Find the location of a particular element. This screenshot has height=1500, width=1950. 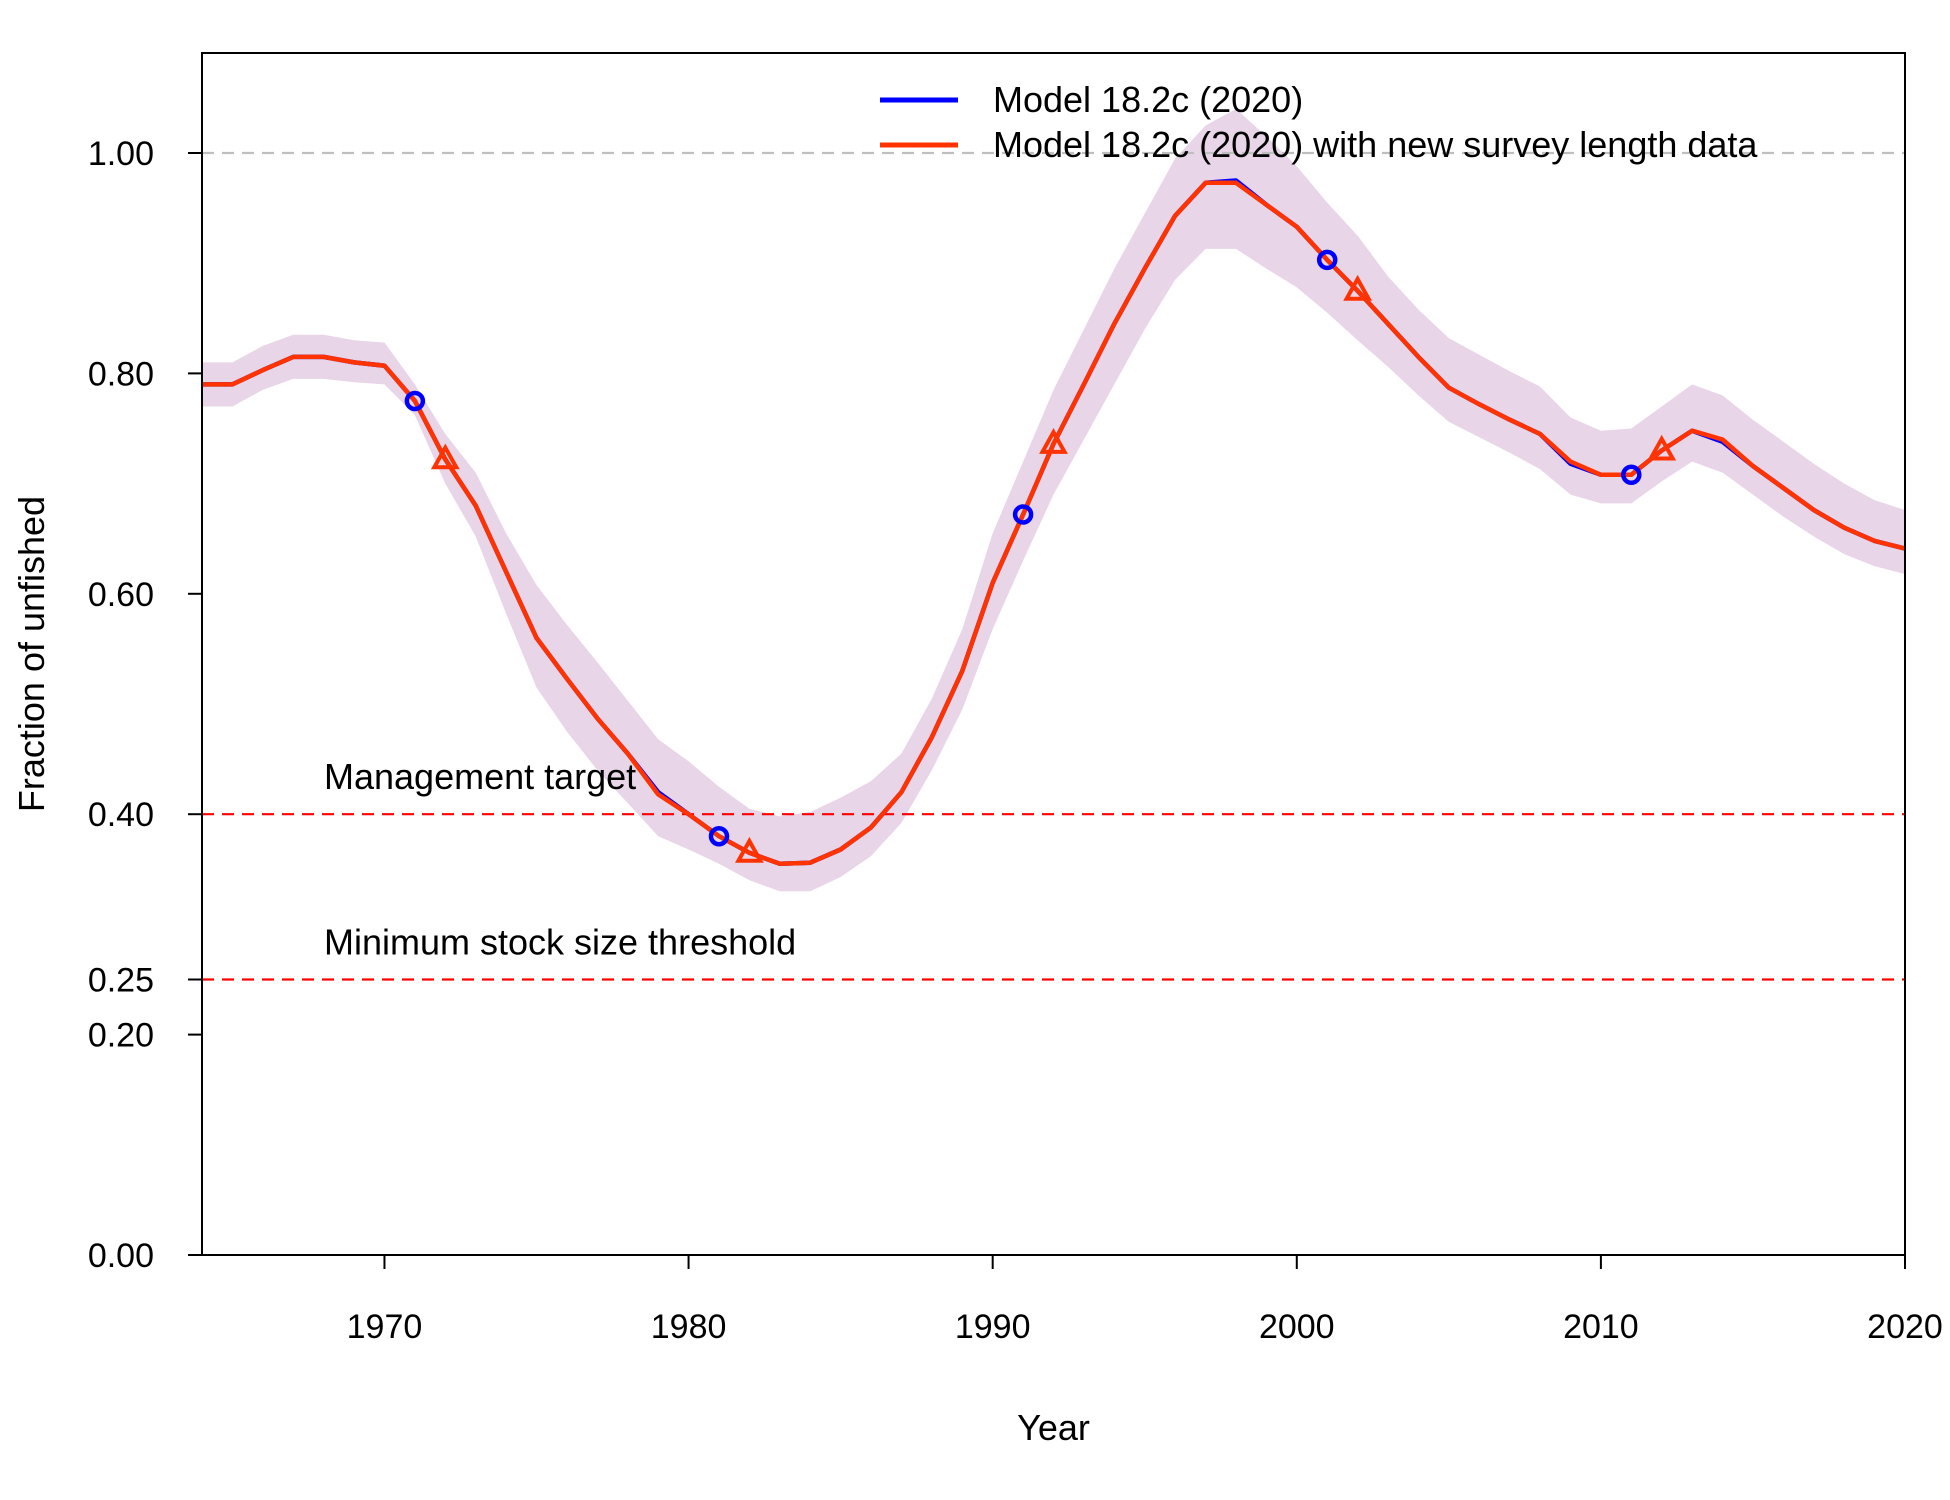

y-tick-label: 0.60 is located at coordinates (121, 595).